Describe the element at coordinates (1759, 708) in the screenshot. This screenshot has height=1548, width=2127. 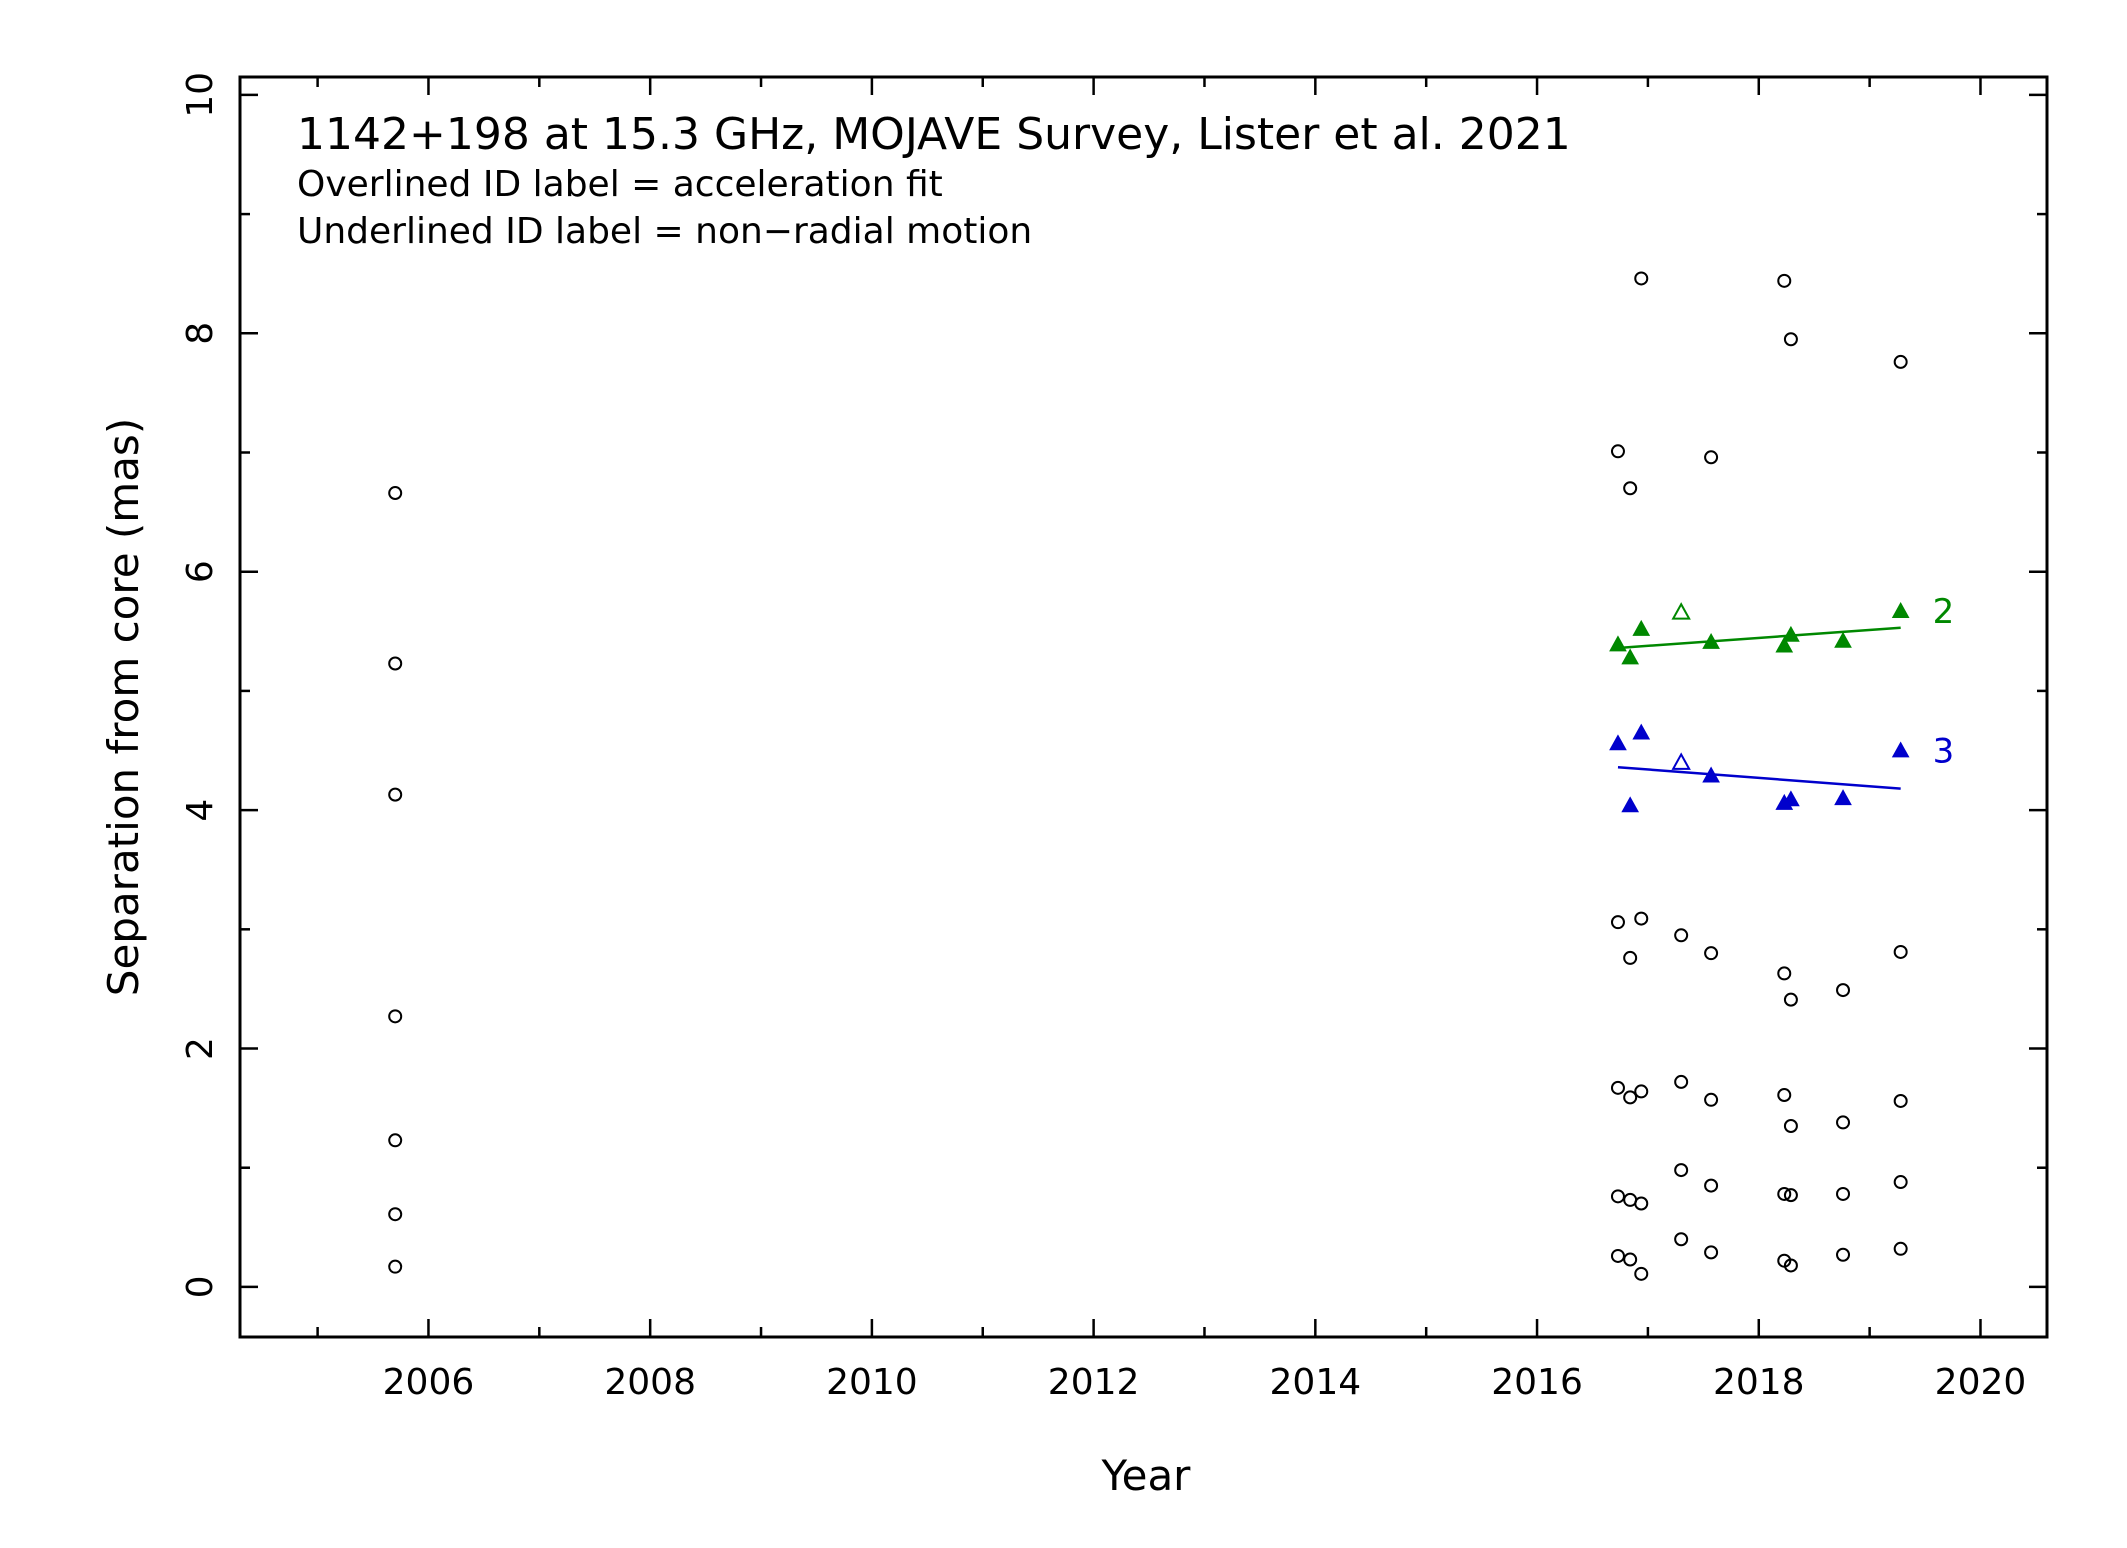
I see `fit-lines` at that location.